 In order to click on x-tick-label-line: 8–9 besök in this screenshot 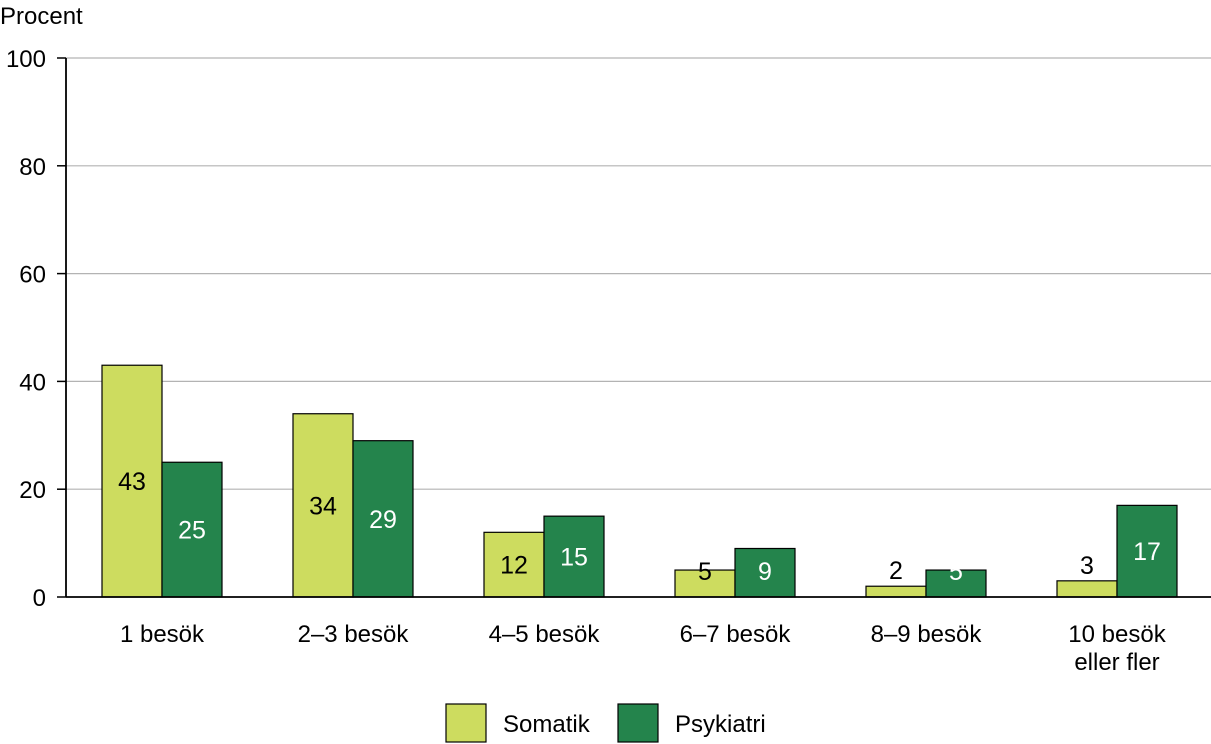, I will do `click(927, 634)`.